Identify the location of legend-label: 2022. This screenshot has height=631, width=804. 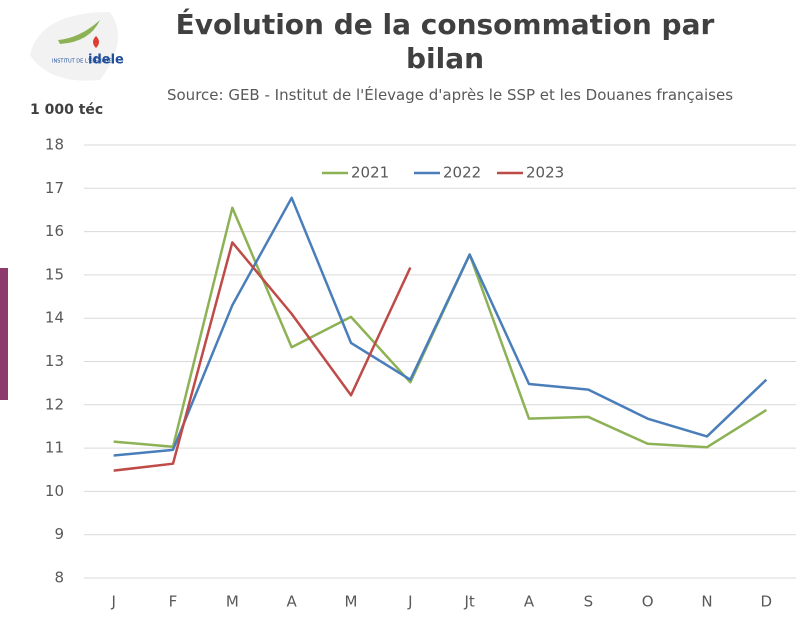
(462, 173).